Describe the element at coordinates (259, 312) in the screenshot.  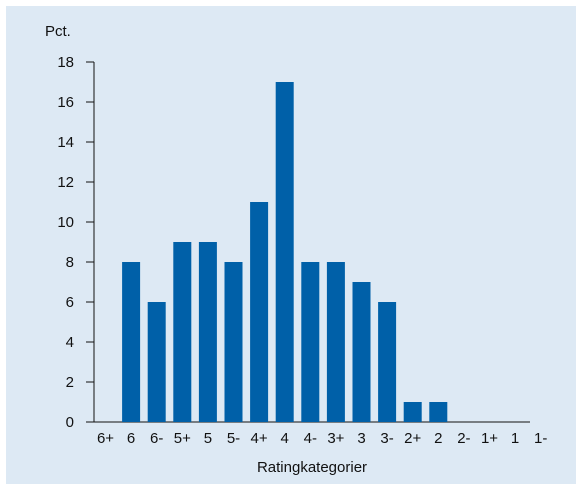
I see `bar-4+` at that location.